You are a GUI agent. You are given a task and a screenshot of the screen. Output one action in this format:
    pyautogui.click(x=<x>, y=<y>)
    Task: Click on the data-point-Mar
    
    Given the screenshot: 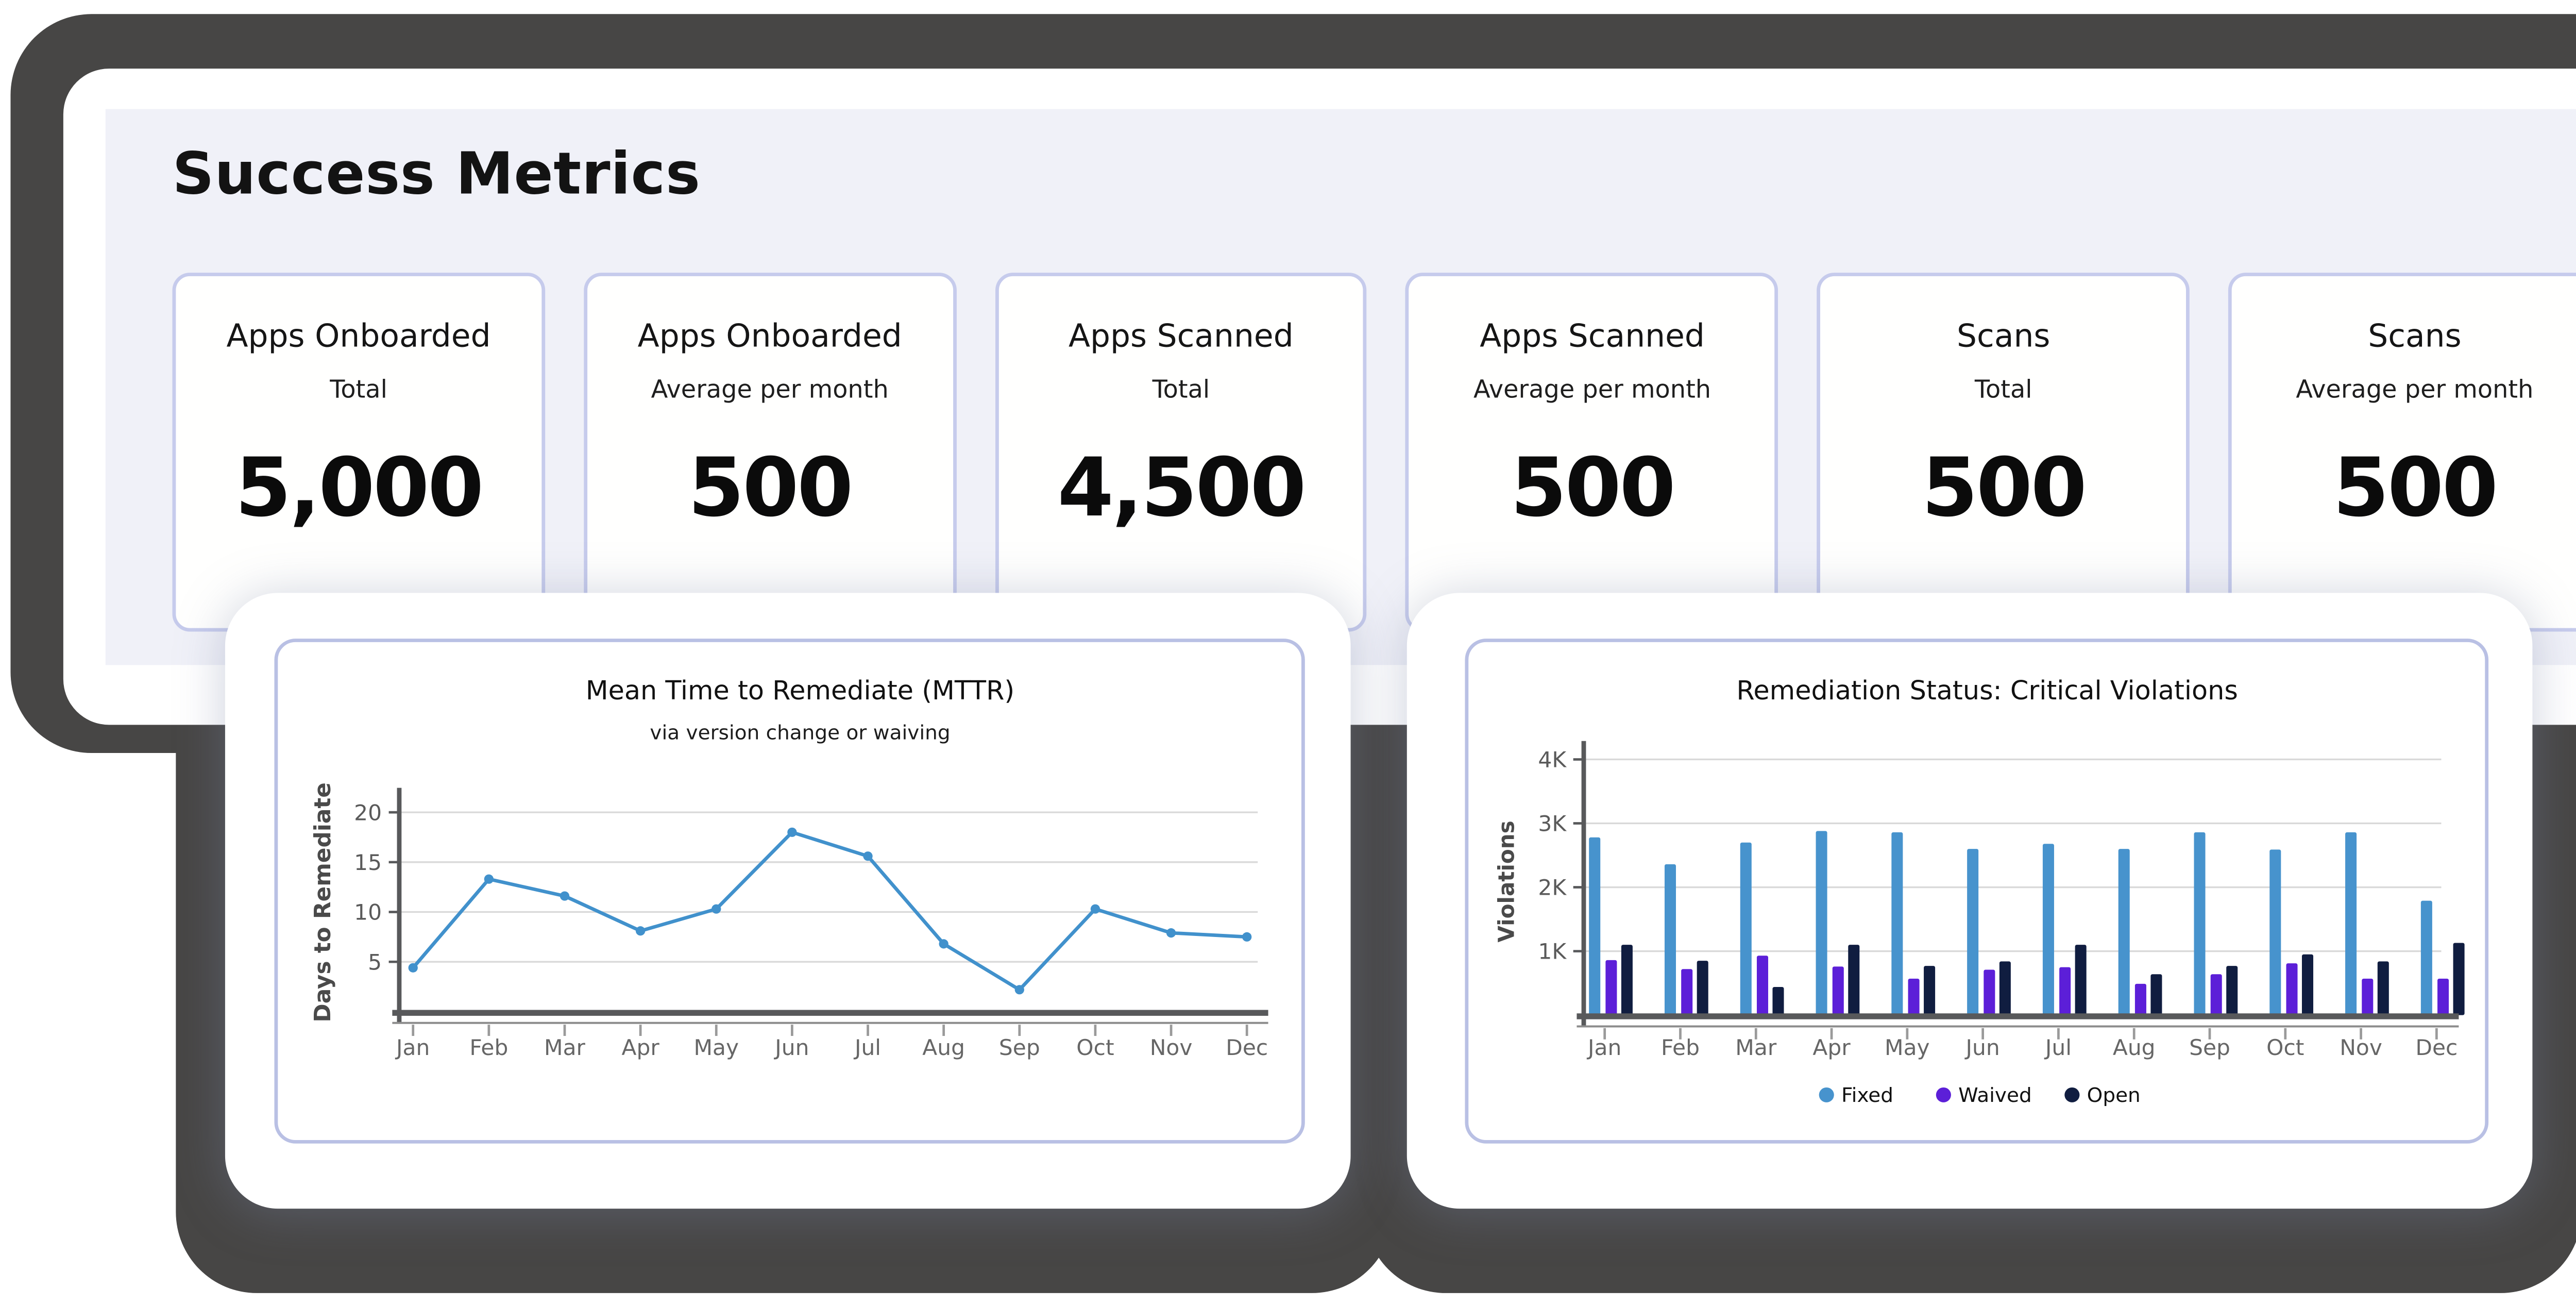 What is the action you would take?
    pyautogui.click(x=565, y=896)
    